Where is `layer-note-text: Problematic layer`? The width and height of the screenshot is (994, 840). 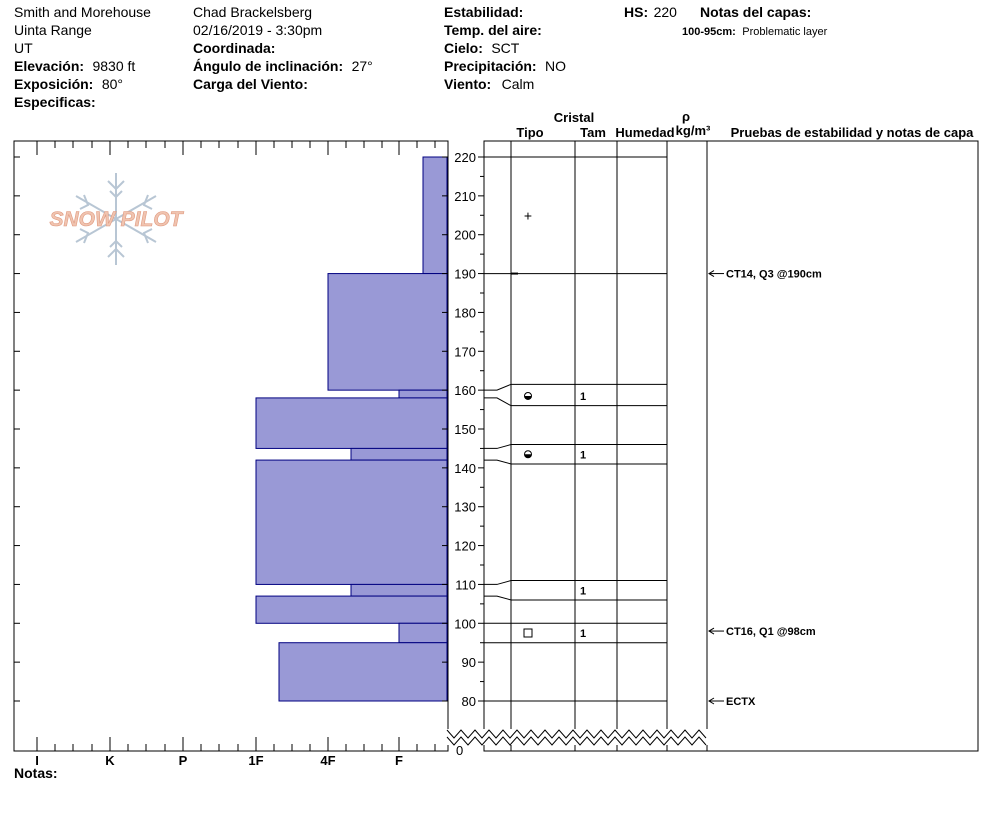
layer-note-text: Problematic layer is located at coordinates (784, 32).